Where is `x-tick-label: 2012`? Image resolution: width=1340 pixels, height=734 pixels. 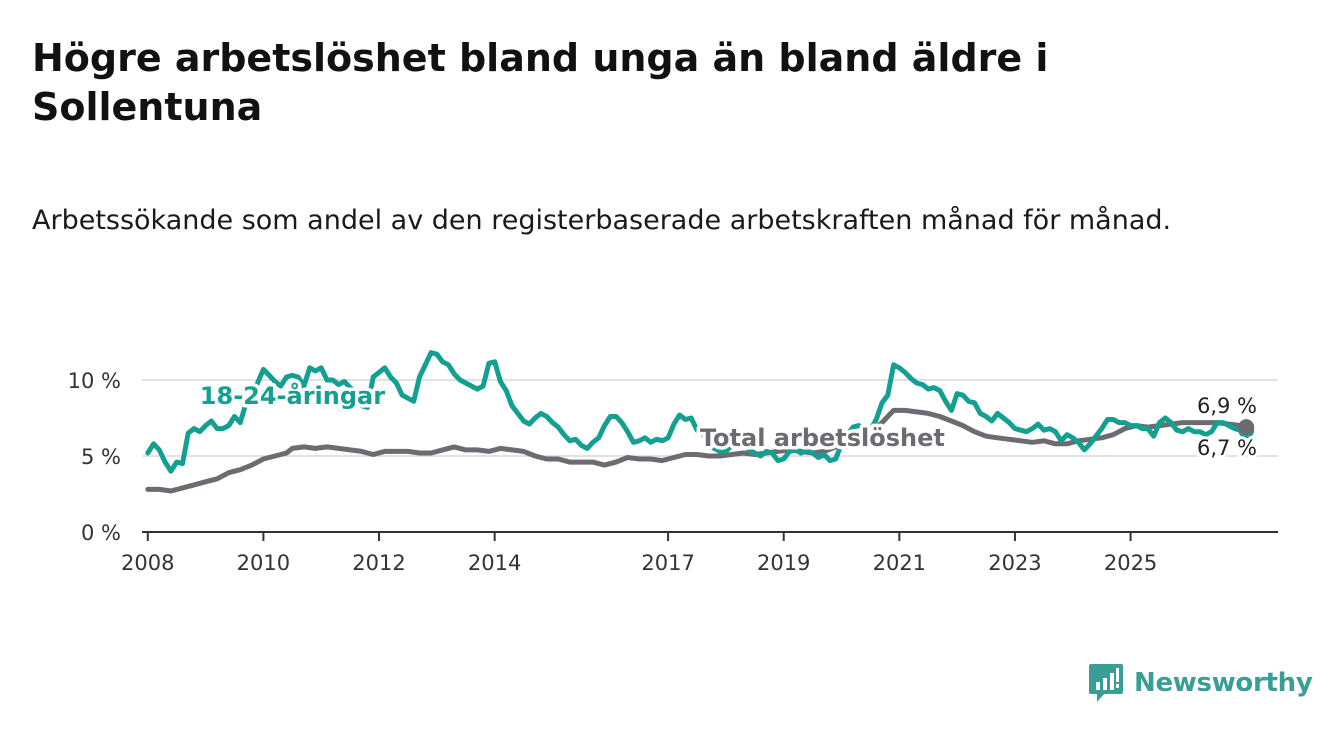
x-tick-label: 2012 is located at coordinates (378, 563).